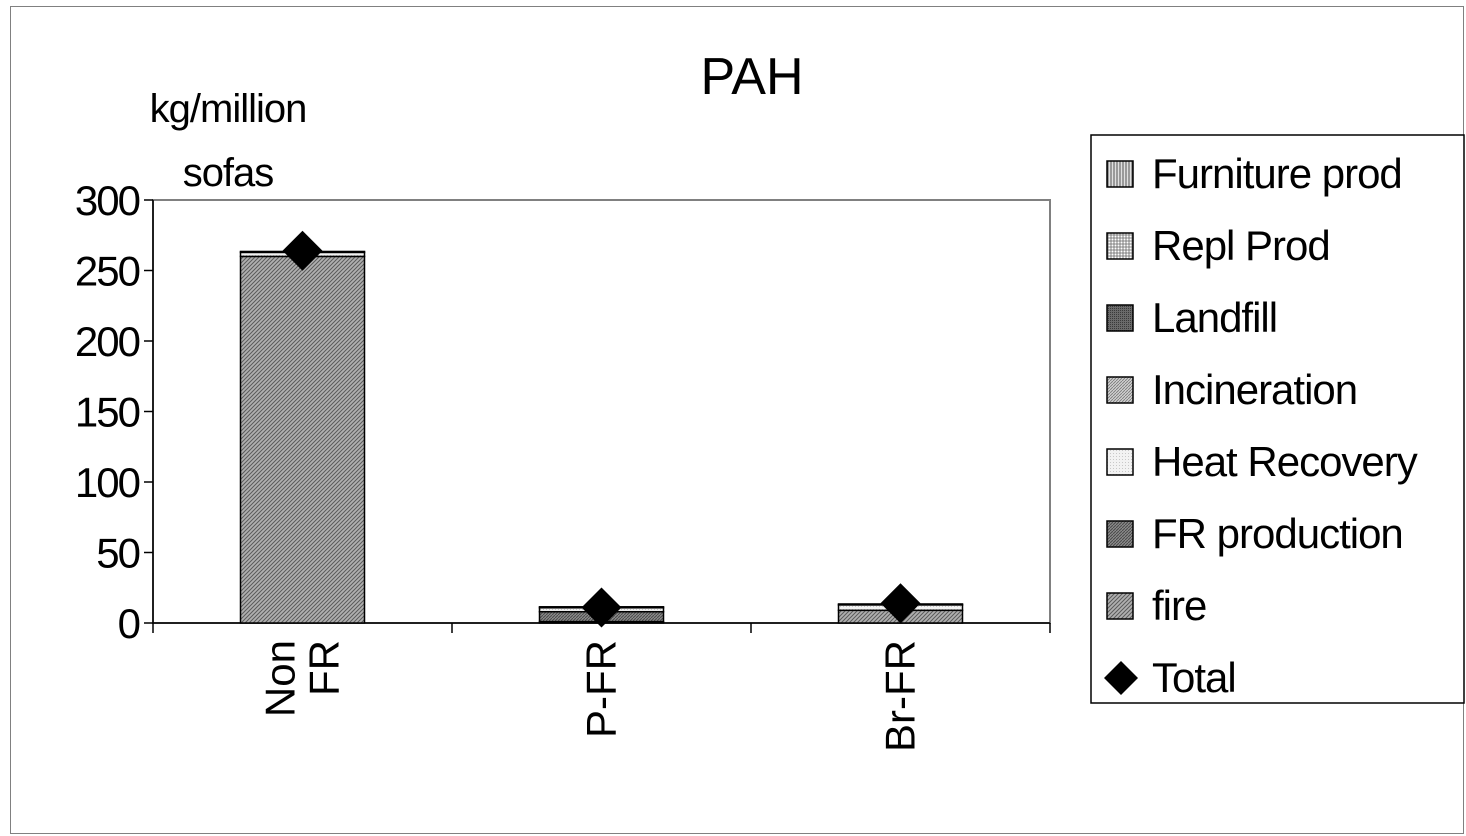 This screenshot has width=1466, height=836. Describe the element at coordinates (1241, 245) in the screenshot. I see `legend-label: Repl Prod` at that location.